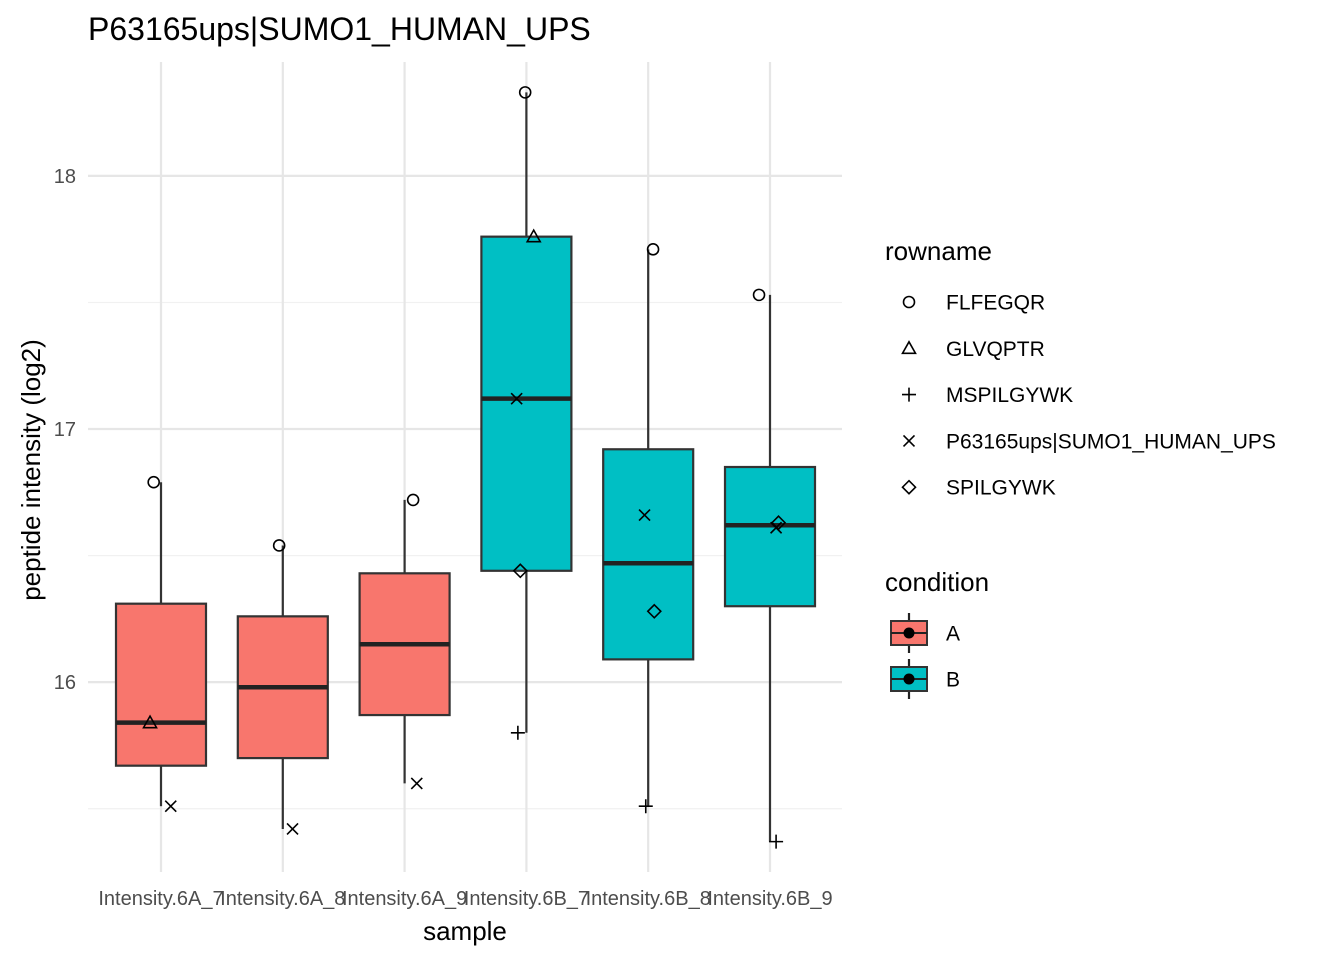 The image size is (1344, 960). Describe the element at coordinates (339, 29) in the screenshot. I see `chart-title: P63165ups|SUMO1_HUMAN_UPS` at that location.